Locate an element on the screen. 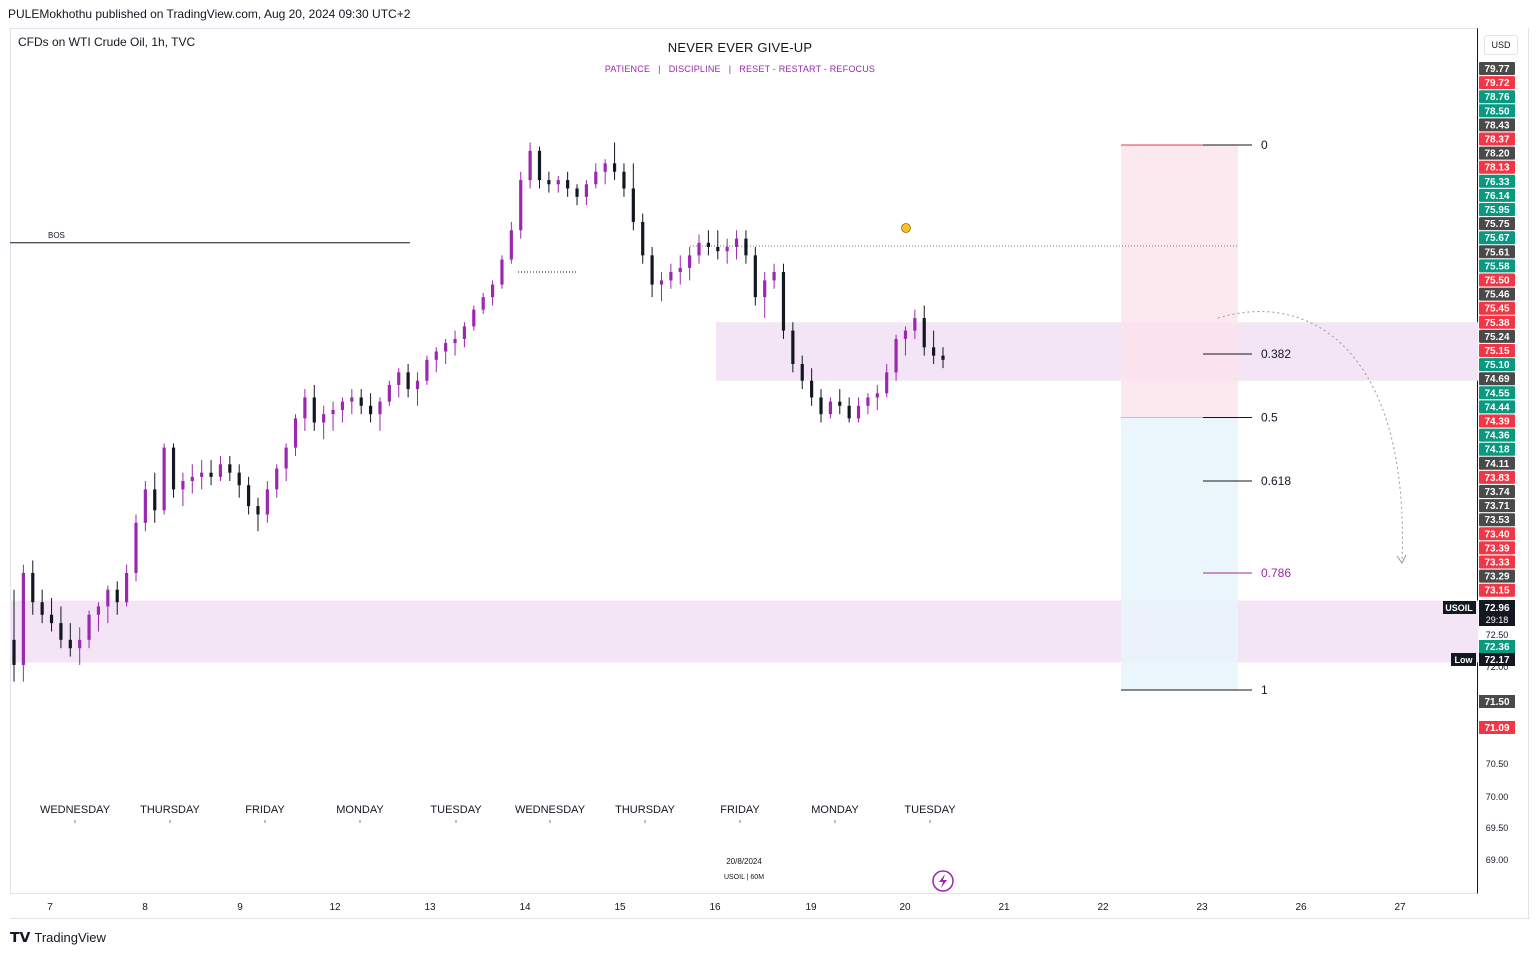 The image size is (1540, 955). date-tick-label: 8 is located at coordinates (145, 907).